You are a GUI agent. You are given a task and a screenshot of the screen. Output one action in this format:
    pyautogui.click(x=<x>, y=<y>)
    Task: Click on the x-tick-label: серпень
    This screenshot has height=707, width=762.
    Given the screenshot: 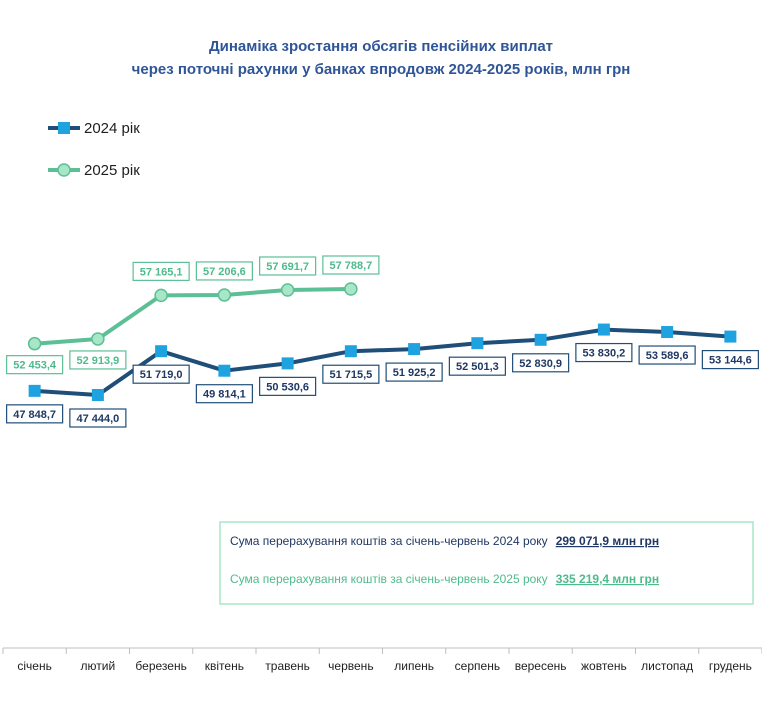 What is the action you would take?
    pyautogui.click(x=477, y=666)
    